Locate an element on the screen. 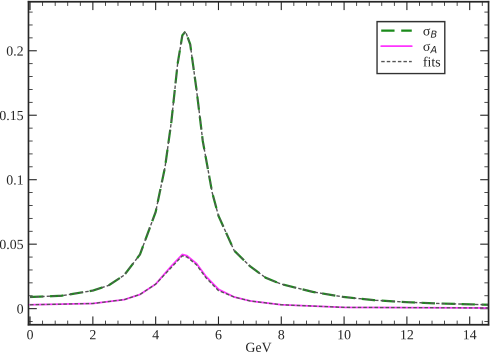 This screenshot has width=491, height=353. legend-label: σ$_{B}$ is located at coordinates (430, 33).